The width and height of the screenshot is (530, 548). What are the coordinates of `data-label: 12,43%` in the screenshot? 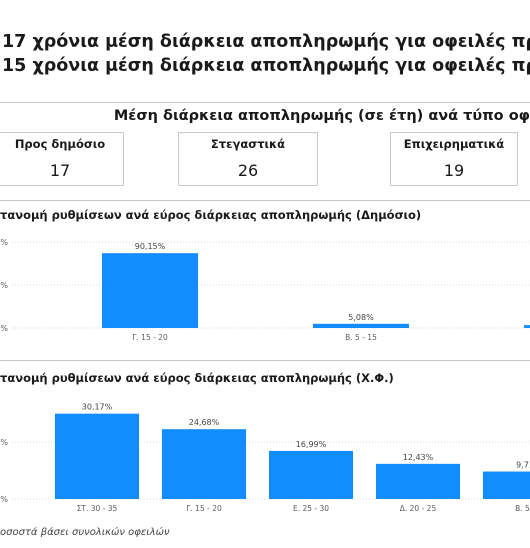 It's located at (418, 457).